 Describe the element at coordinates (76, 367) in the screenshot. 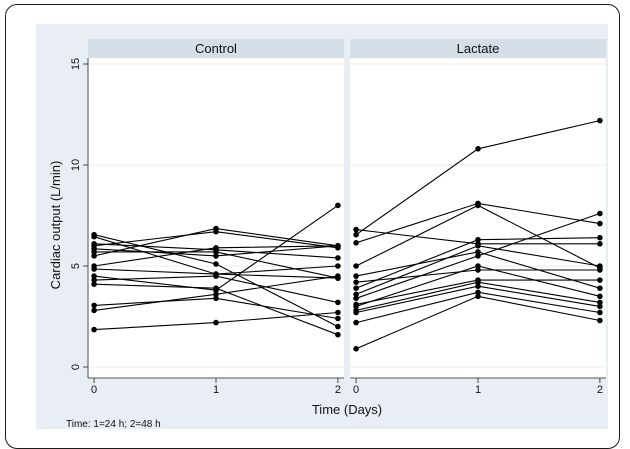

I see `y-tick-label: 0` at that location.